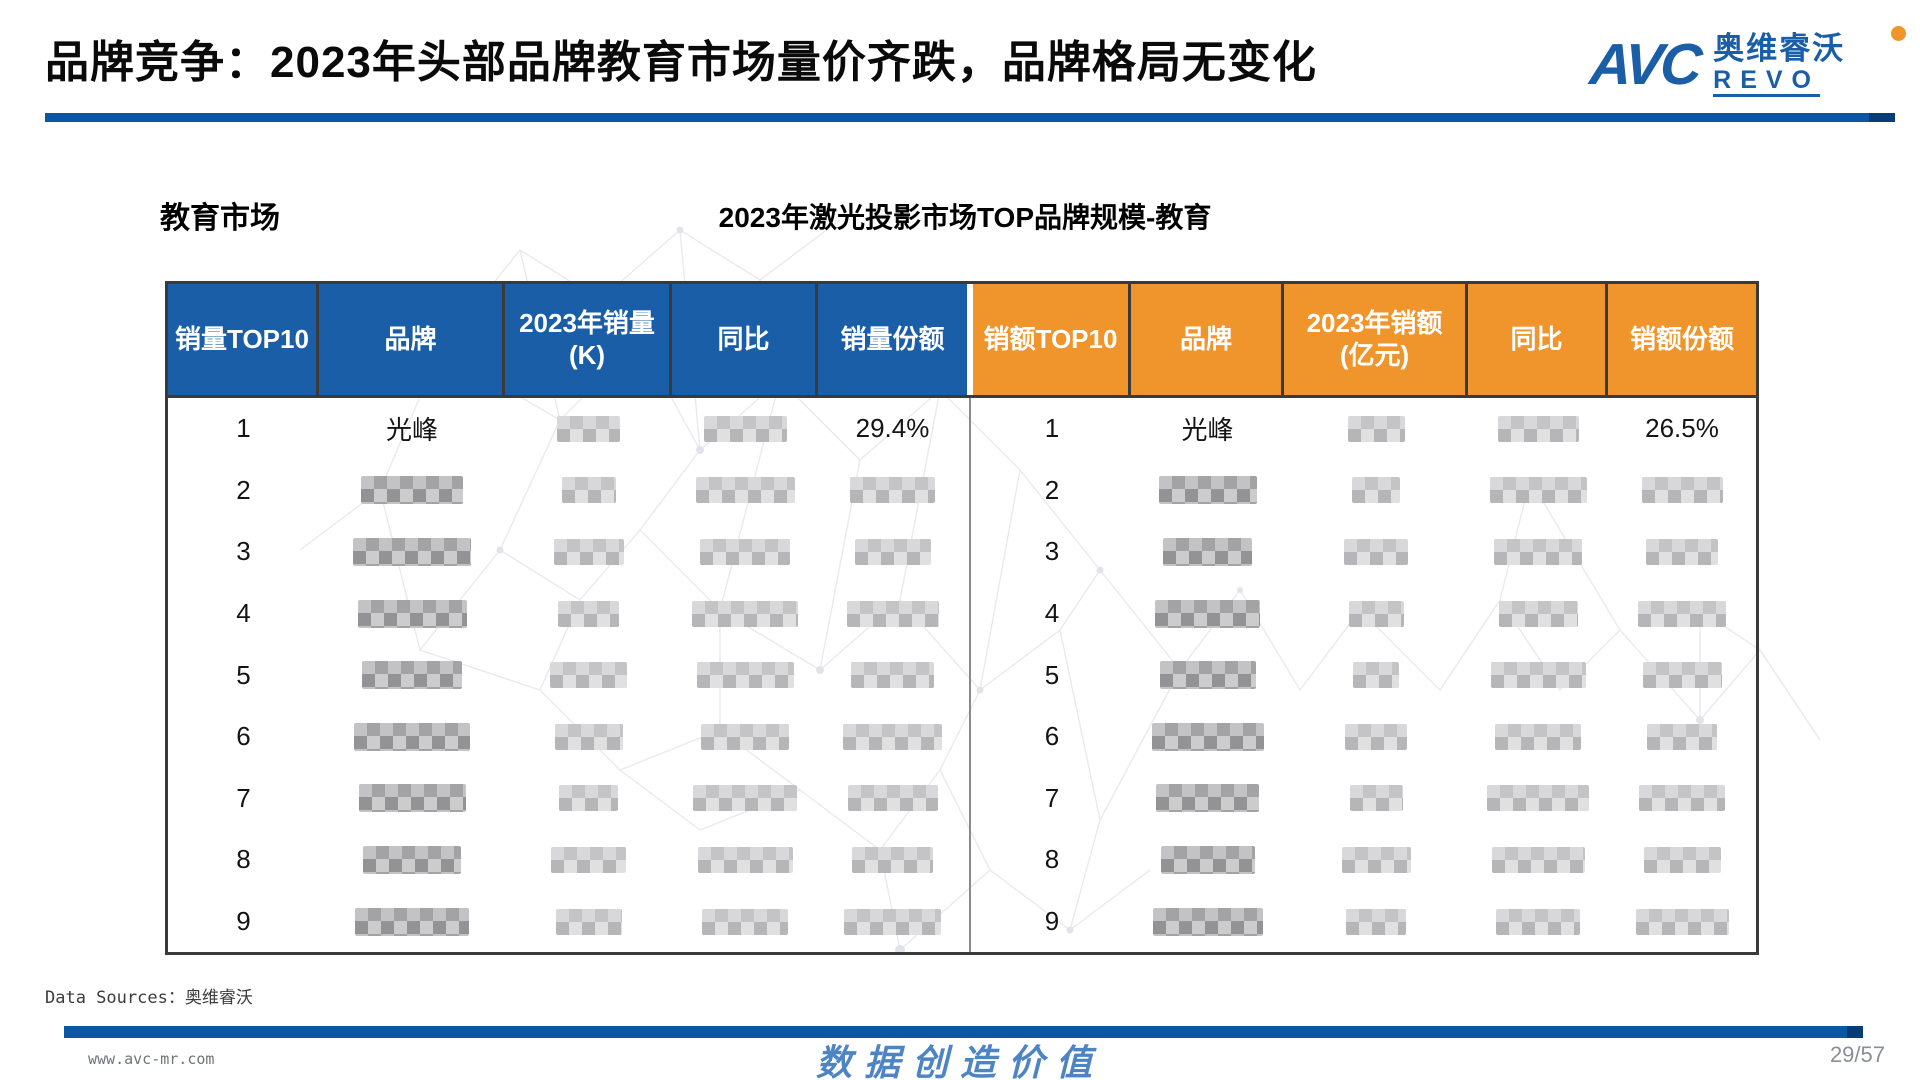  What do you see at coordinates (963, 1032) in the screenshot?
I see `footer-bar` at bounding box center [963, 1032].